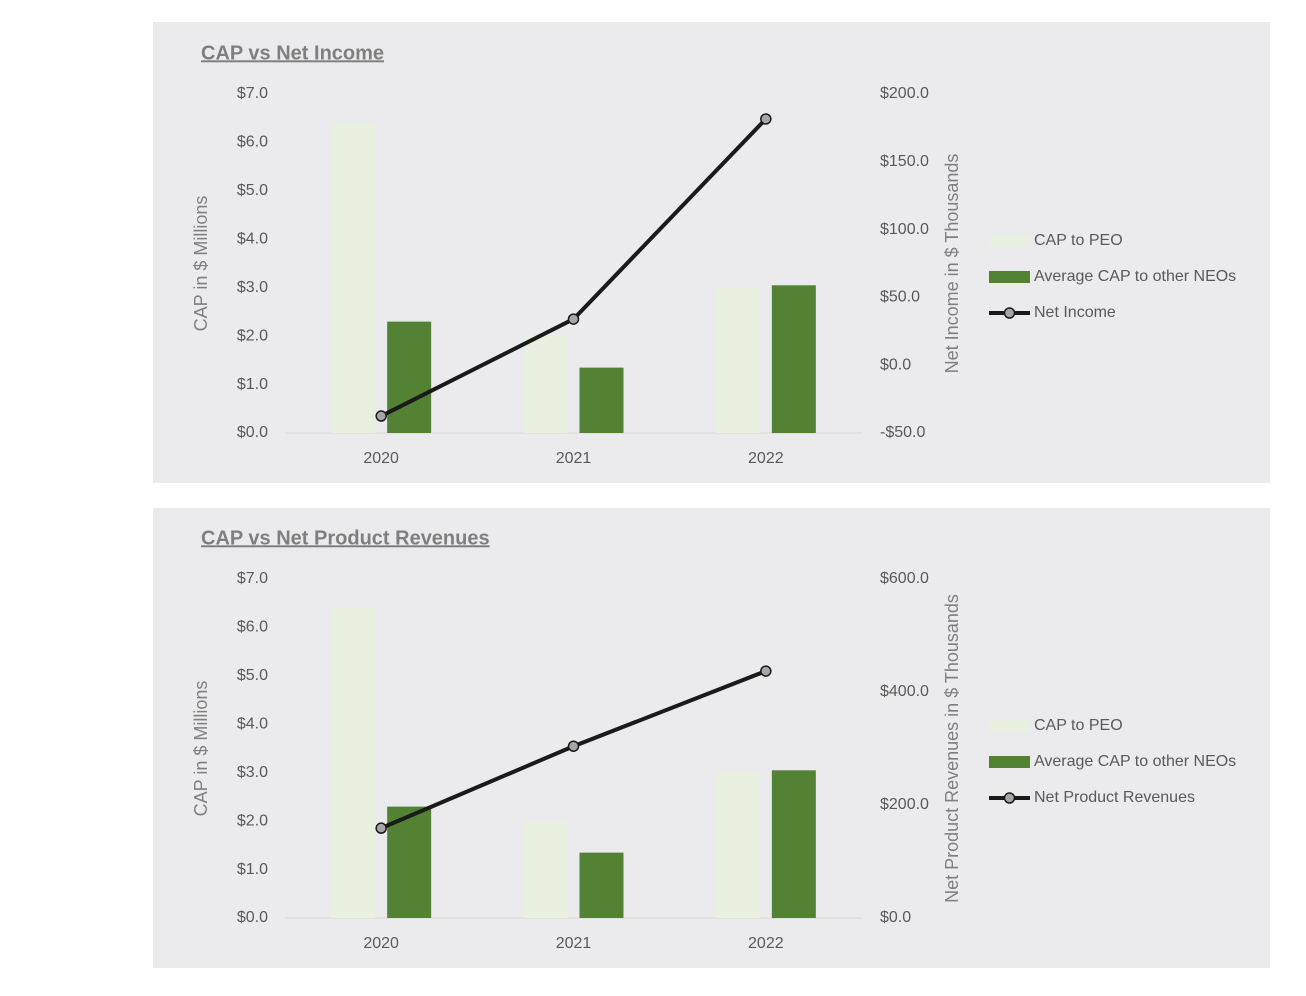  What do you see at coordinates (904, 691) in the screenshot?
I see `y2-tick-label: $400.0` at bounding box center [904, 691].